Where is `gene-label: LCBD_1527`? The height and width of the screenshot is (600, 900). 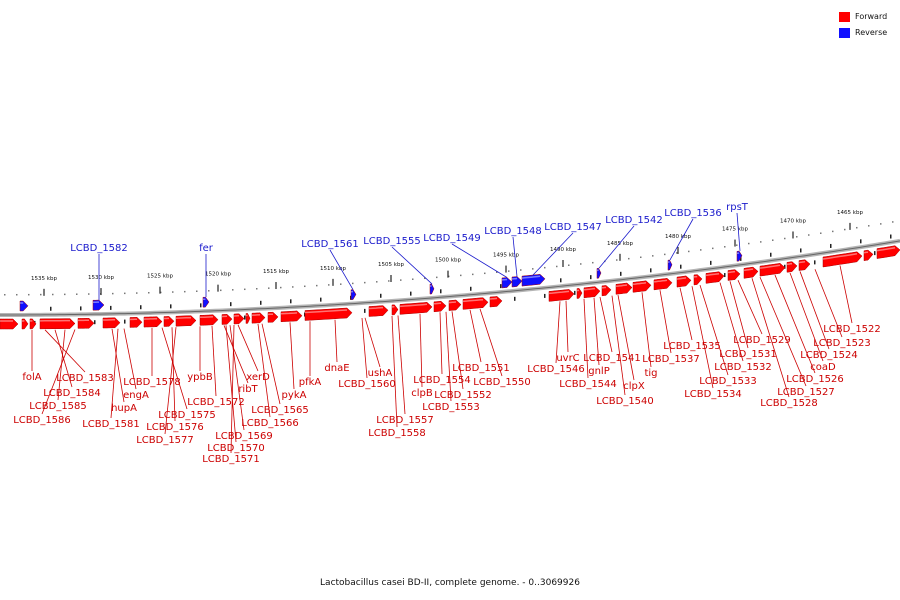 gene-label: LCBD_1527 is located at coordinates (806, 392).